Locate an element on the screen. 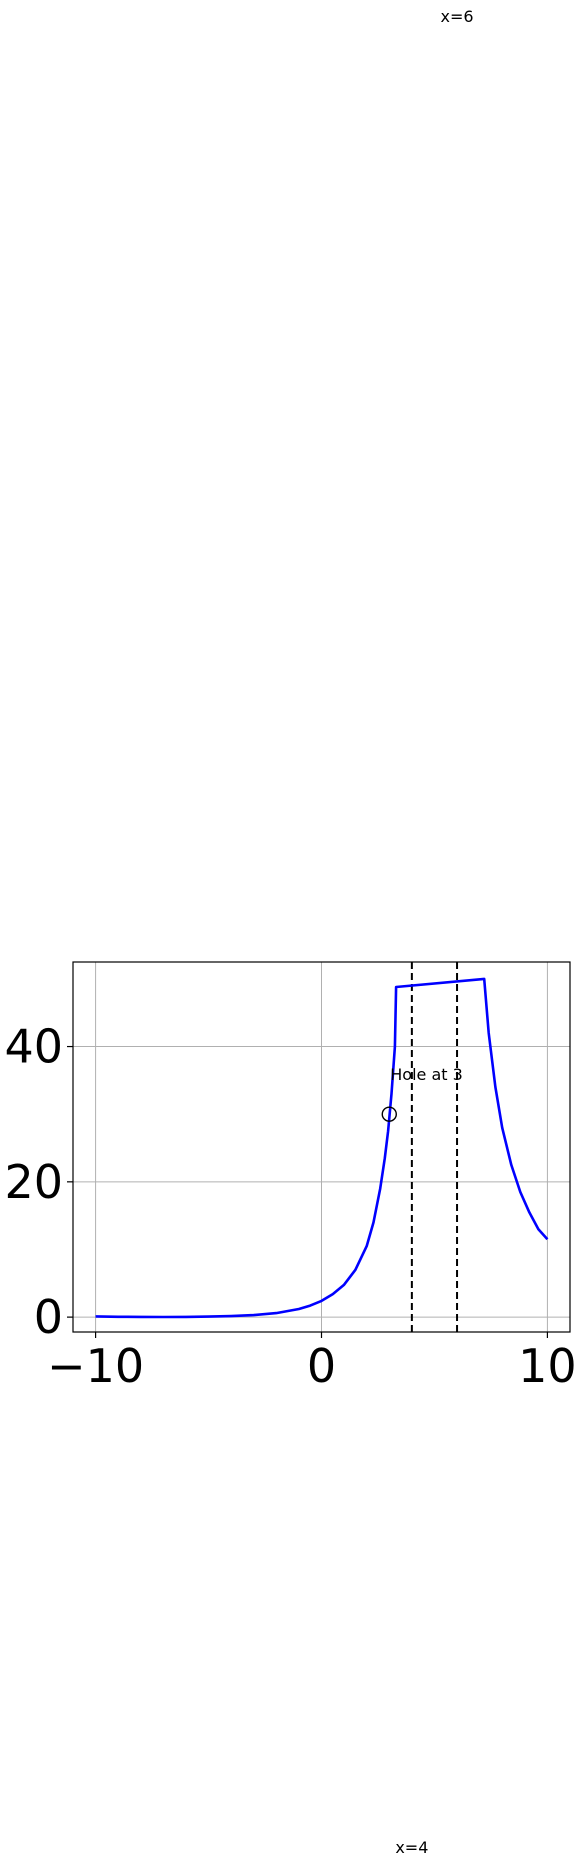 The width and height of the screenshot is (583, 1866). series-line is located at coordinates (322, 1148).